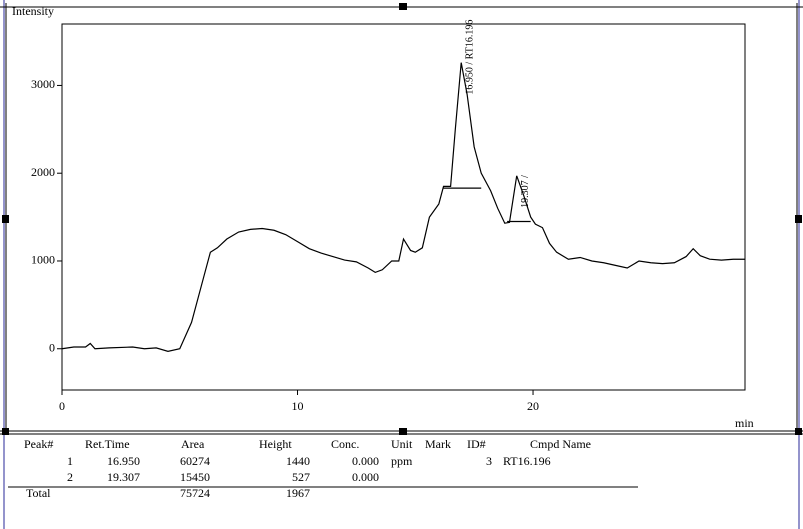 This screenshot has width=803, height=529. I want to click on total-label: Total, so click(38, 493).